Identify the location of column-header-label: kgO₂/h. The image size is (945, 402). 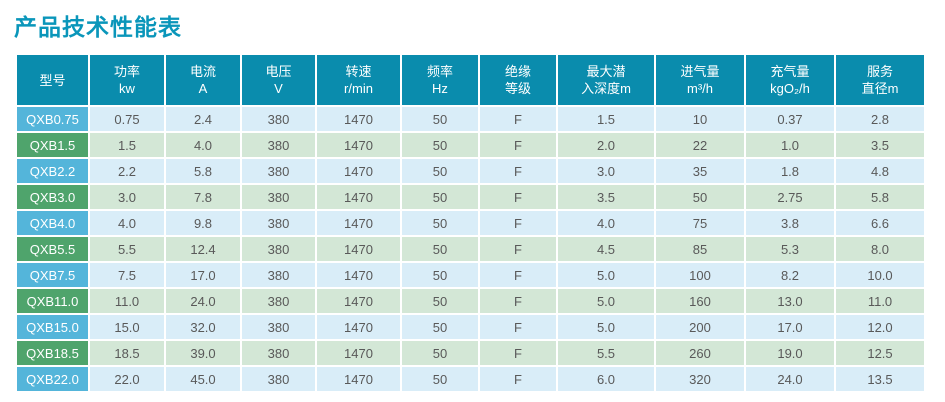
(790, 88).